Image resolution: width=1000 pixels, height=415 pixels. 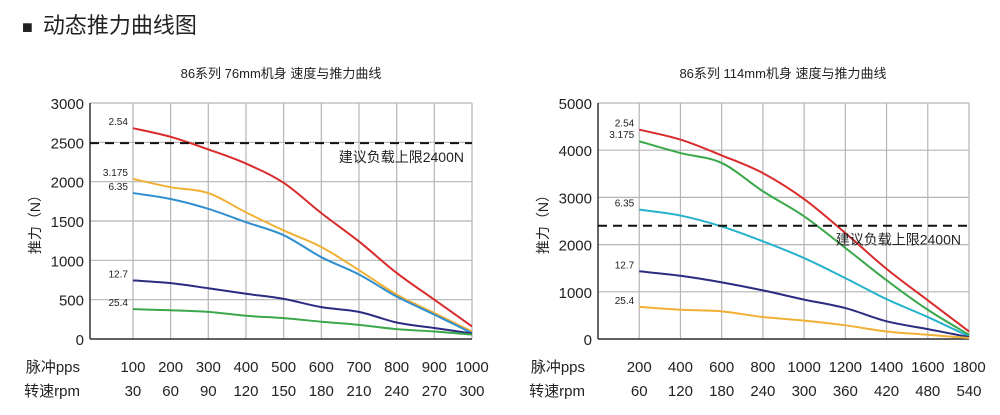 What do you see at coordinates (845, 367) in the screenshot?
I see `x-tick-label: 1200` at bounding box center [845, 367].